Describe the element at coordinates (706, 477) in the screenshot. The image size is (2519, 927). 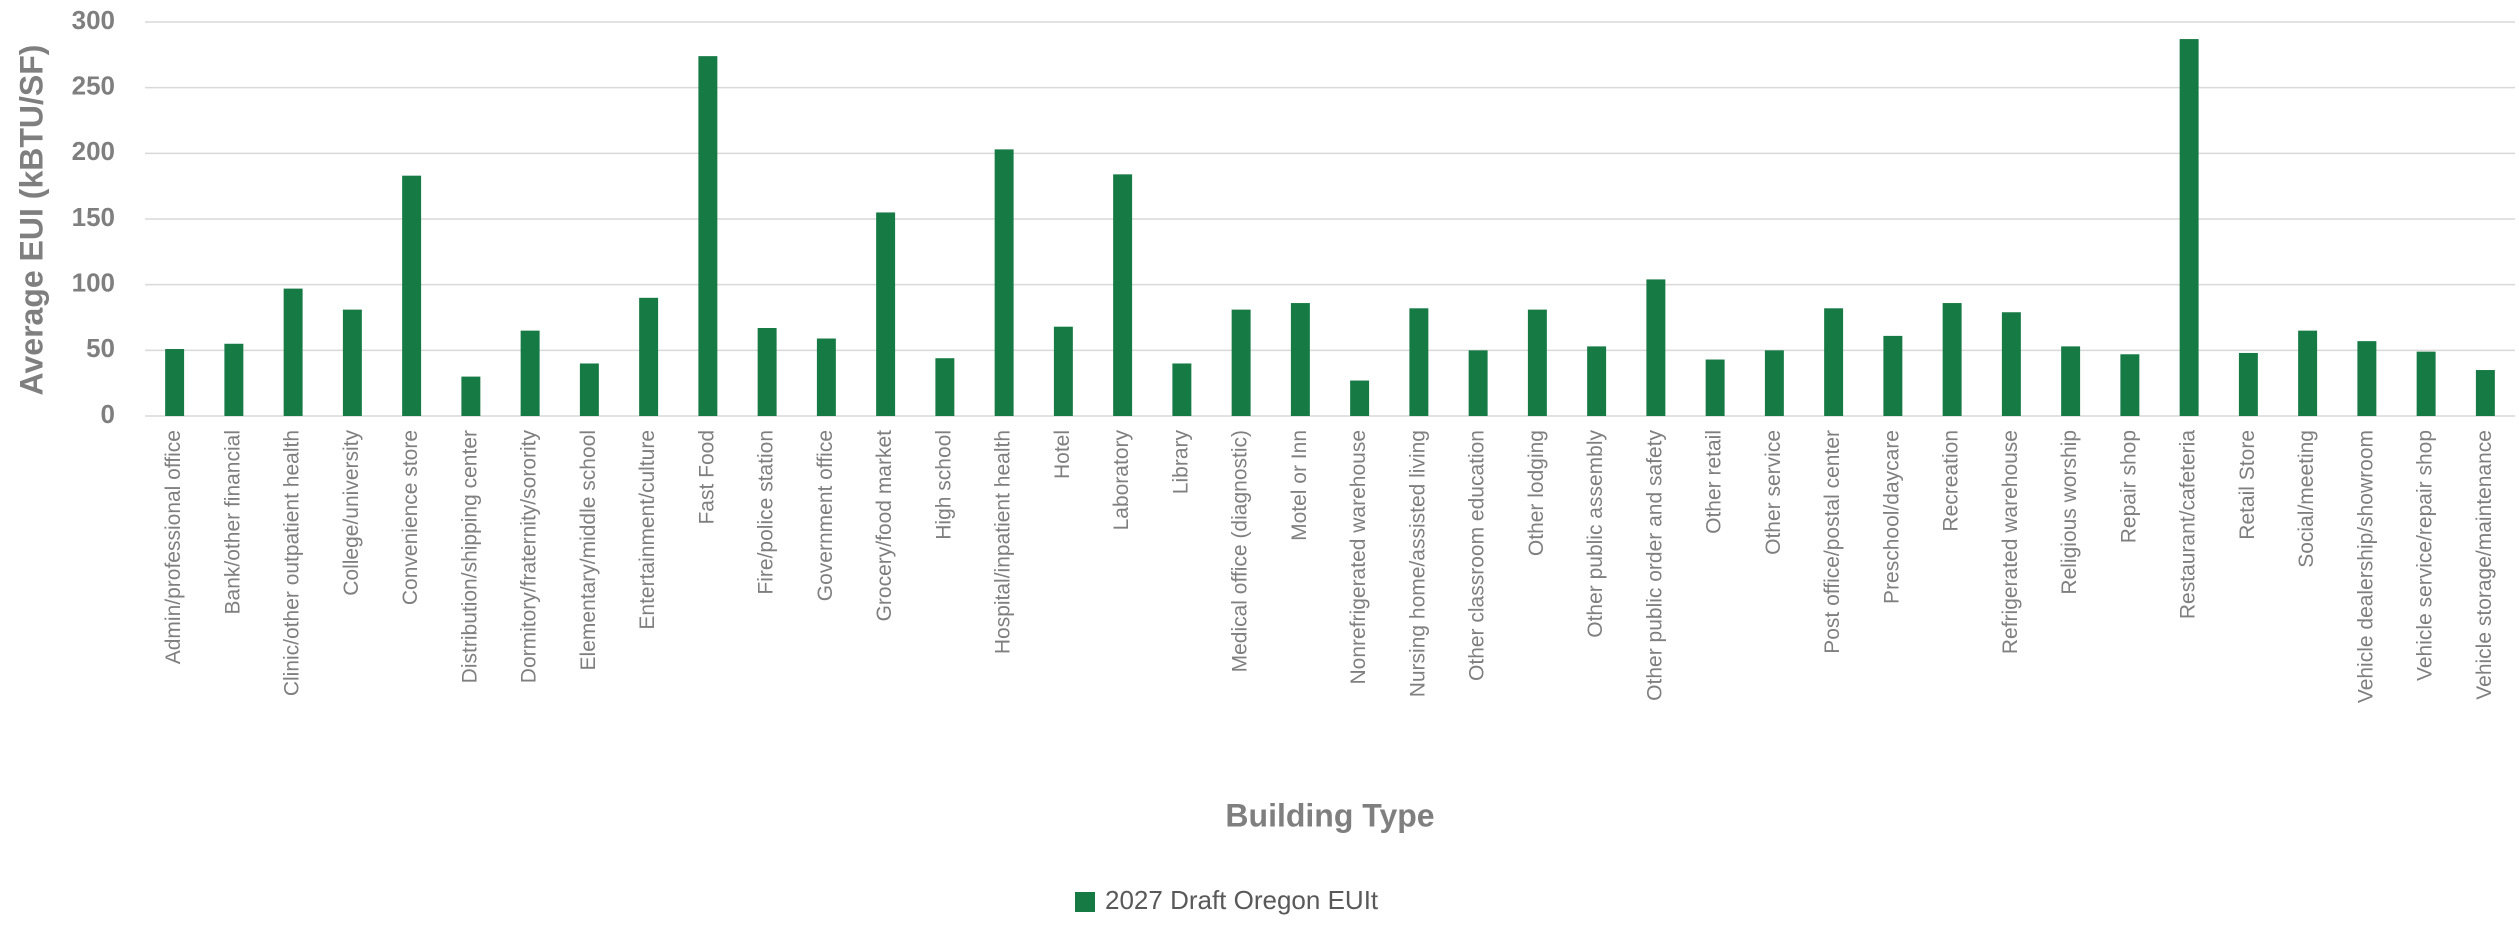
I see `x-tick-label: Fast Food` at that location.